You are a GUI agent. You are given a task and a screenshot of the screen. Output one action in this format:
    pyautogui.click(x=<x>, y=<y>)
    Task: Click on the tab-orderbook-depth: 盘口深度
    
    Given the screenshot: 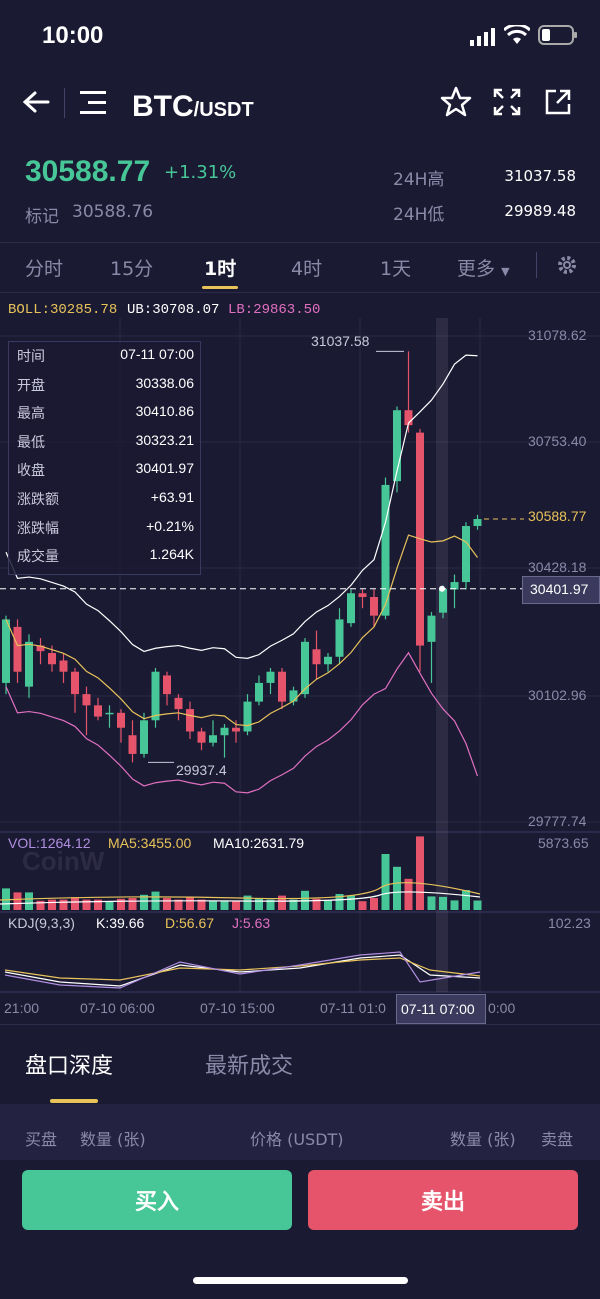 What is the action you would take?
    pyautogui.click(x=69, y=1066)
    